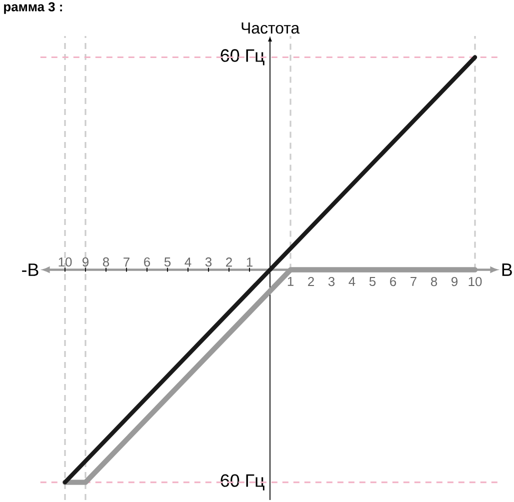 The width and height of the screenshot is (514, 502). Describe the element at coordinates (271, 28) in the screenshot. I see `y-axis-title: Частота` at that location.